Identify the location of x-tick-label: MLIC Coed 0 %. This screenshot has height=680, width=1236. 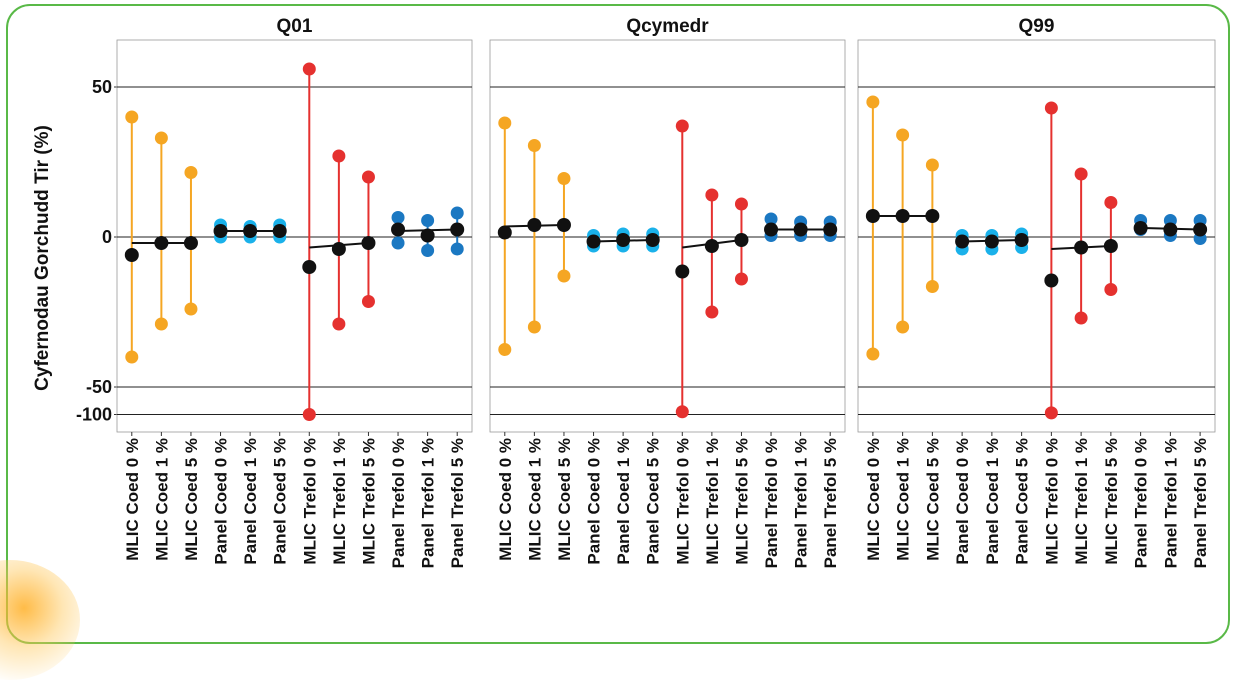
(132, 499).